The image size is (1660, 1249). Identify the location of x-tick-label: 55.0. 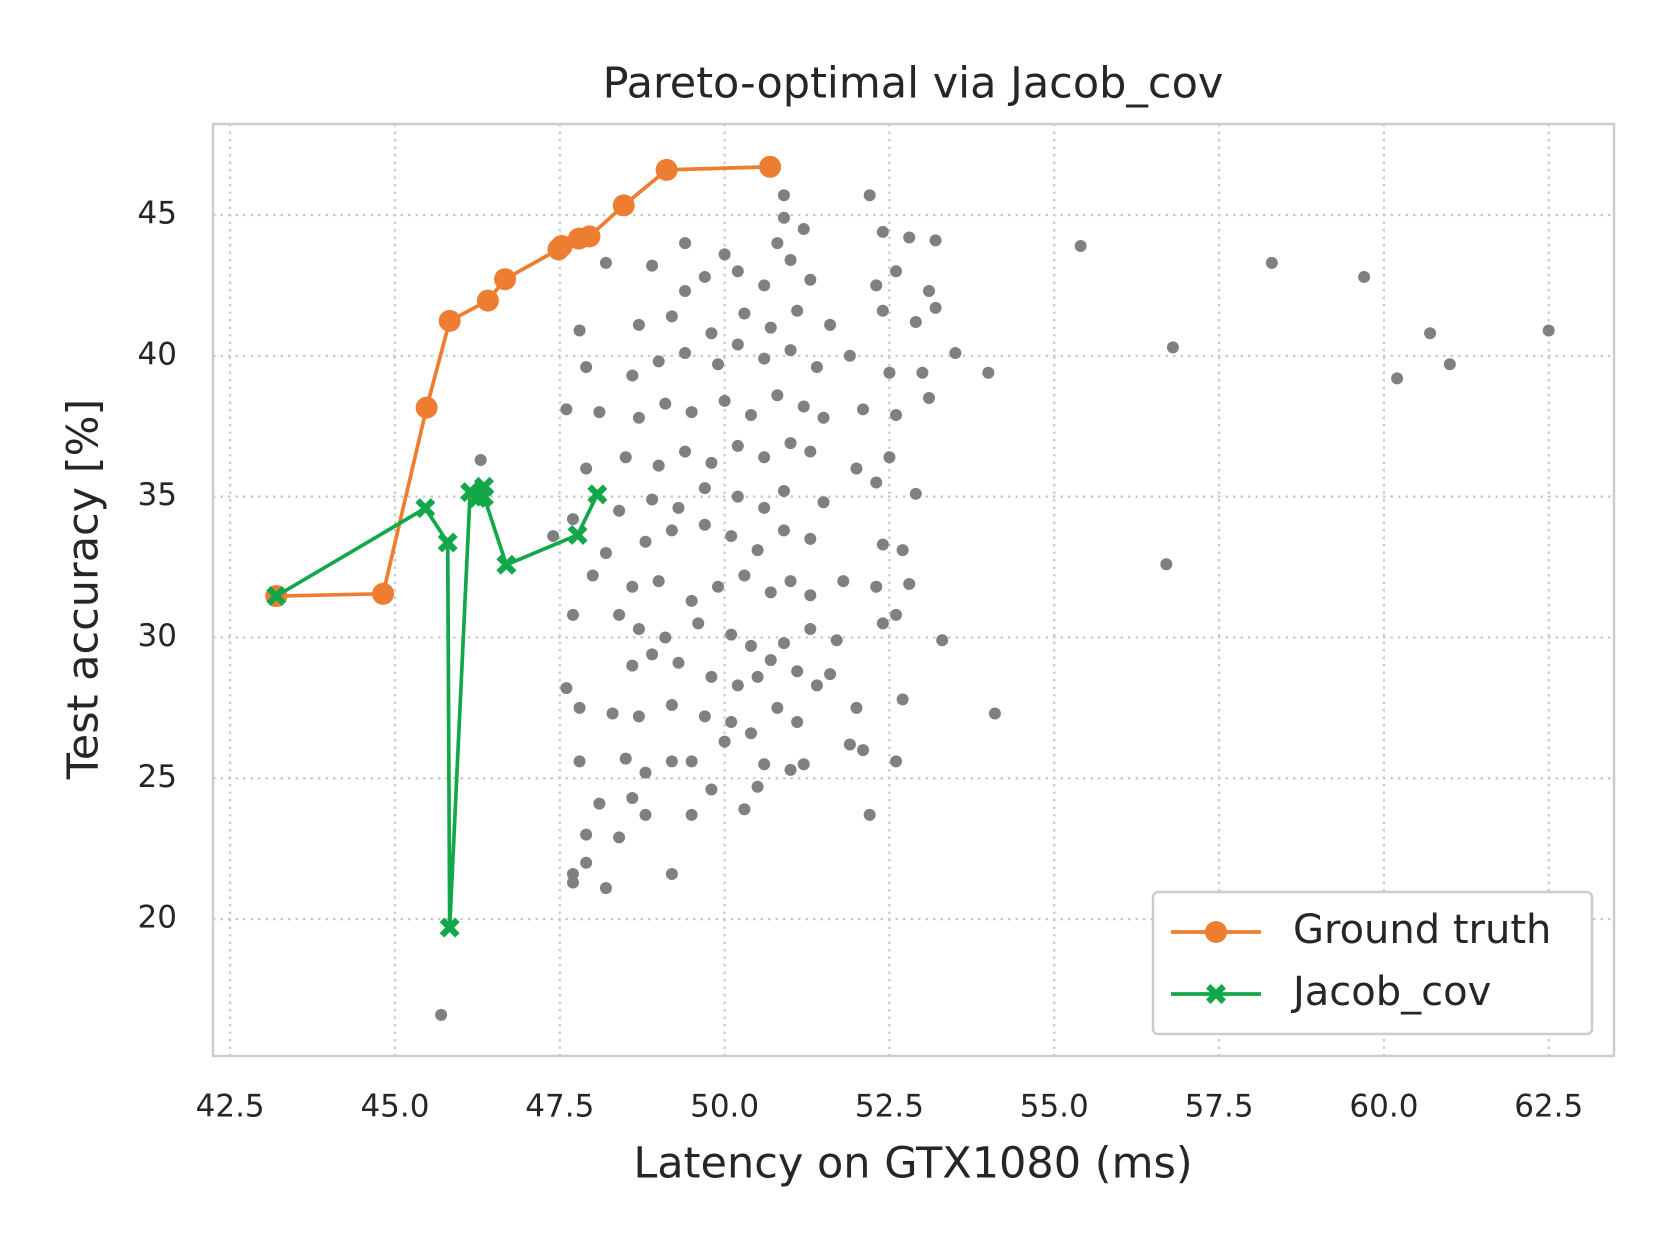
(1054, 1107).